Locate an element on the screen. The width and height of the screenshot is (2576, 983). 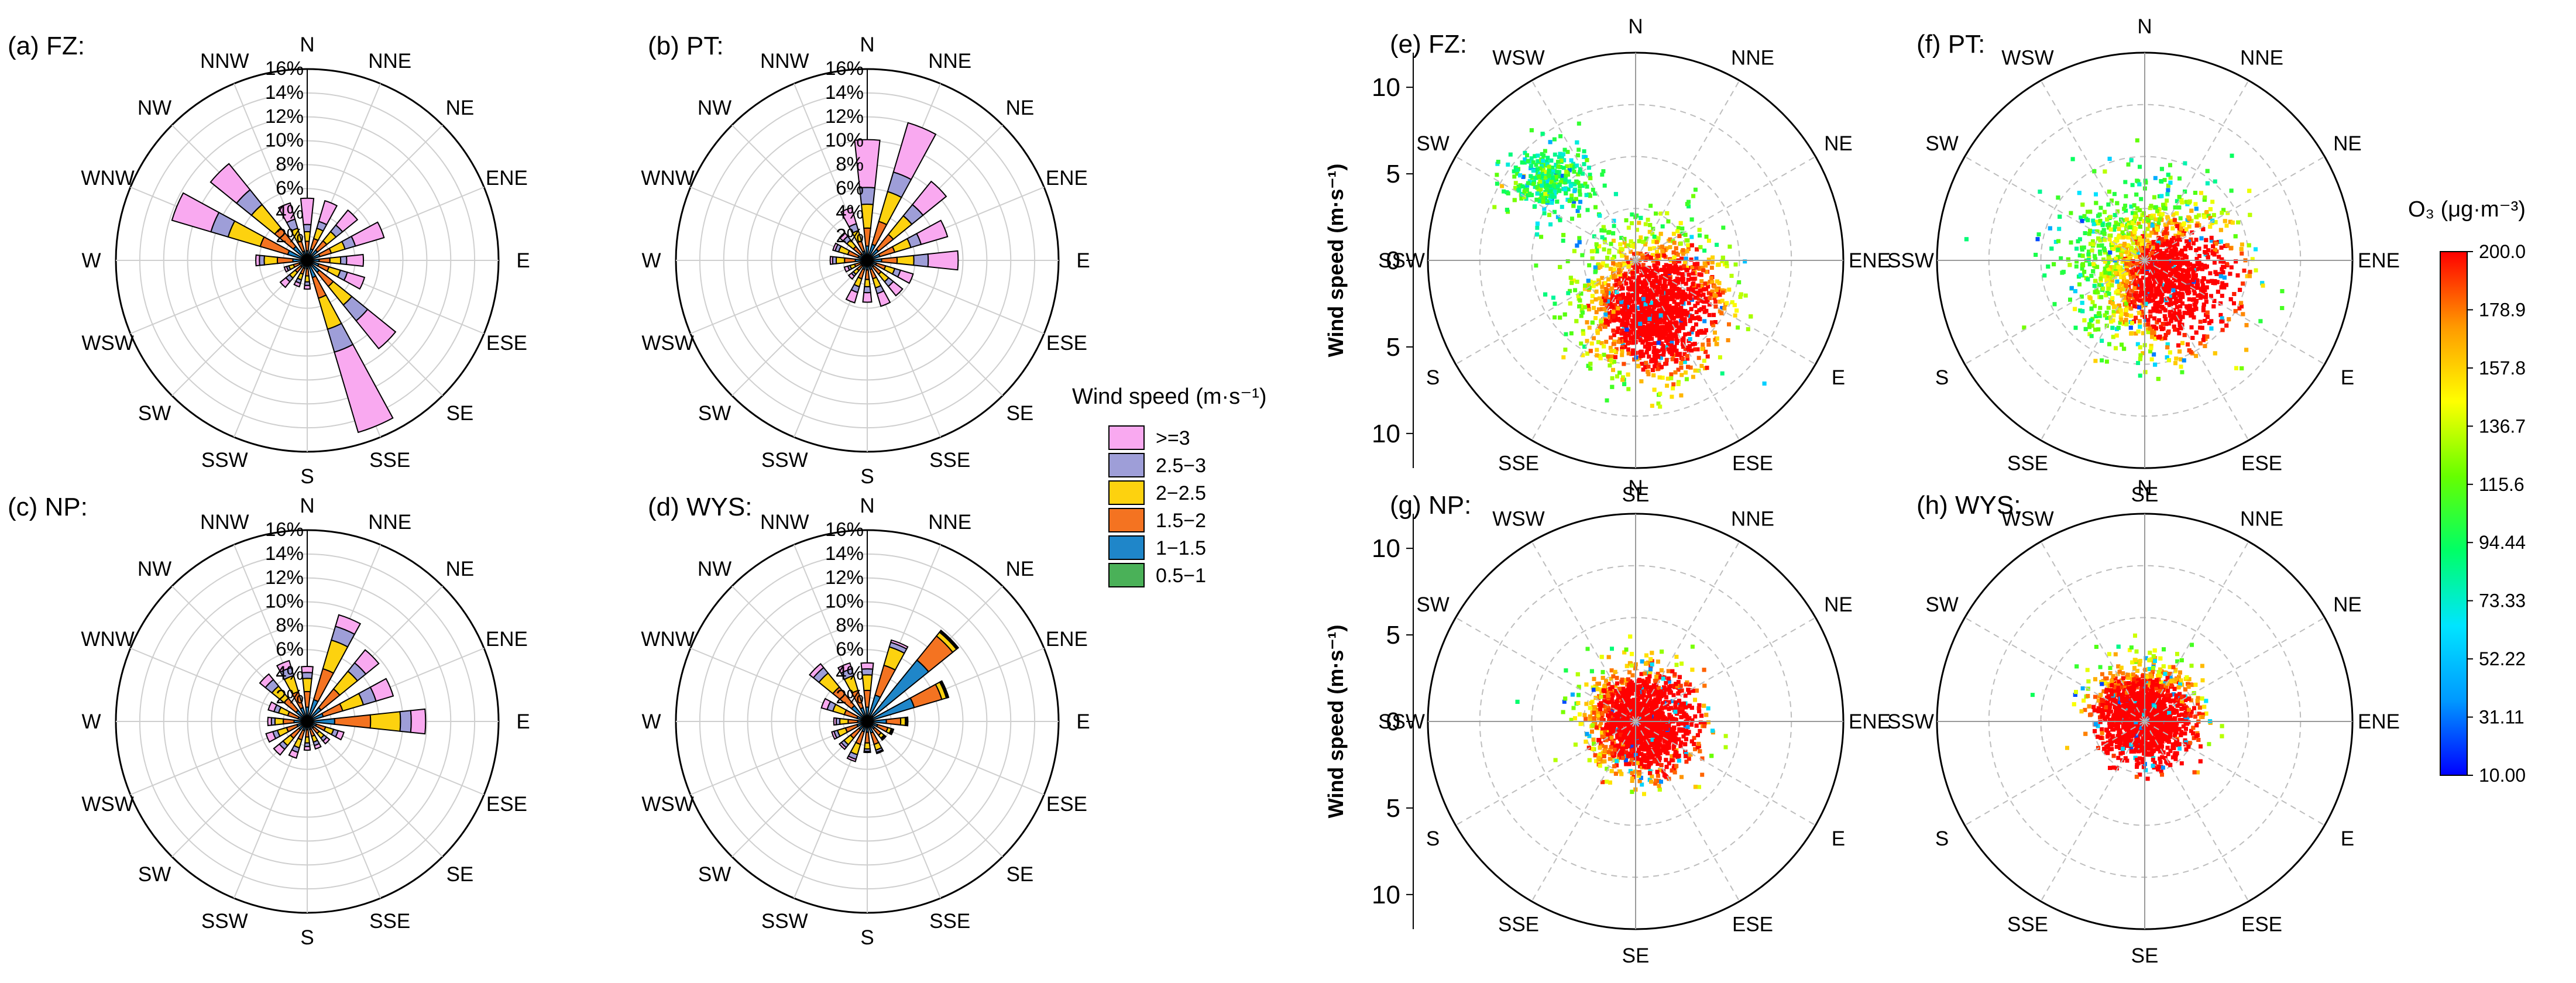
rose-bar-SE is located at coordinates (885, 278).